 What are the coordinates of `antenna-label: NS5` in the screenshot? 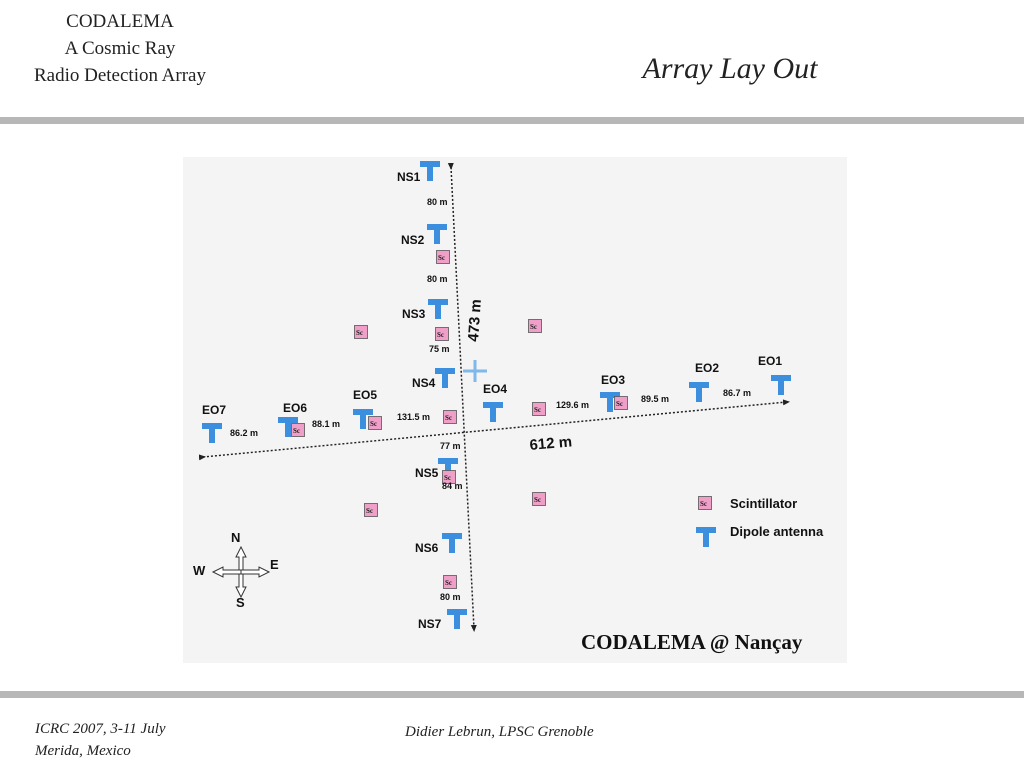 It's located at (427, 473).